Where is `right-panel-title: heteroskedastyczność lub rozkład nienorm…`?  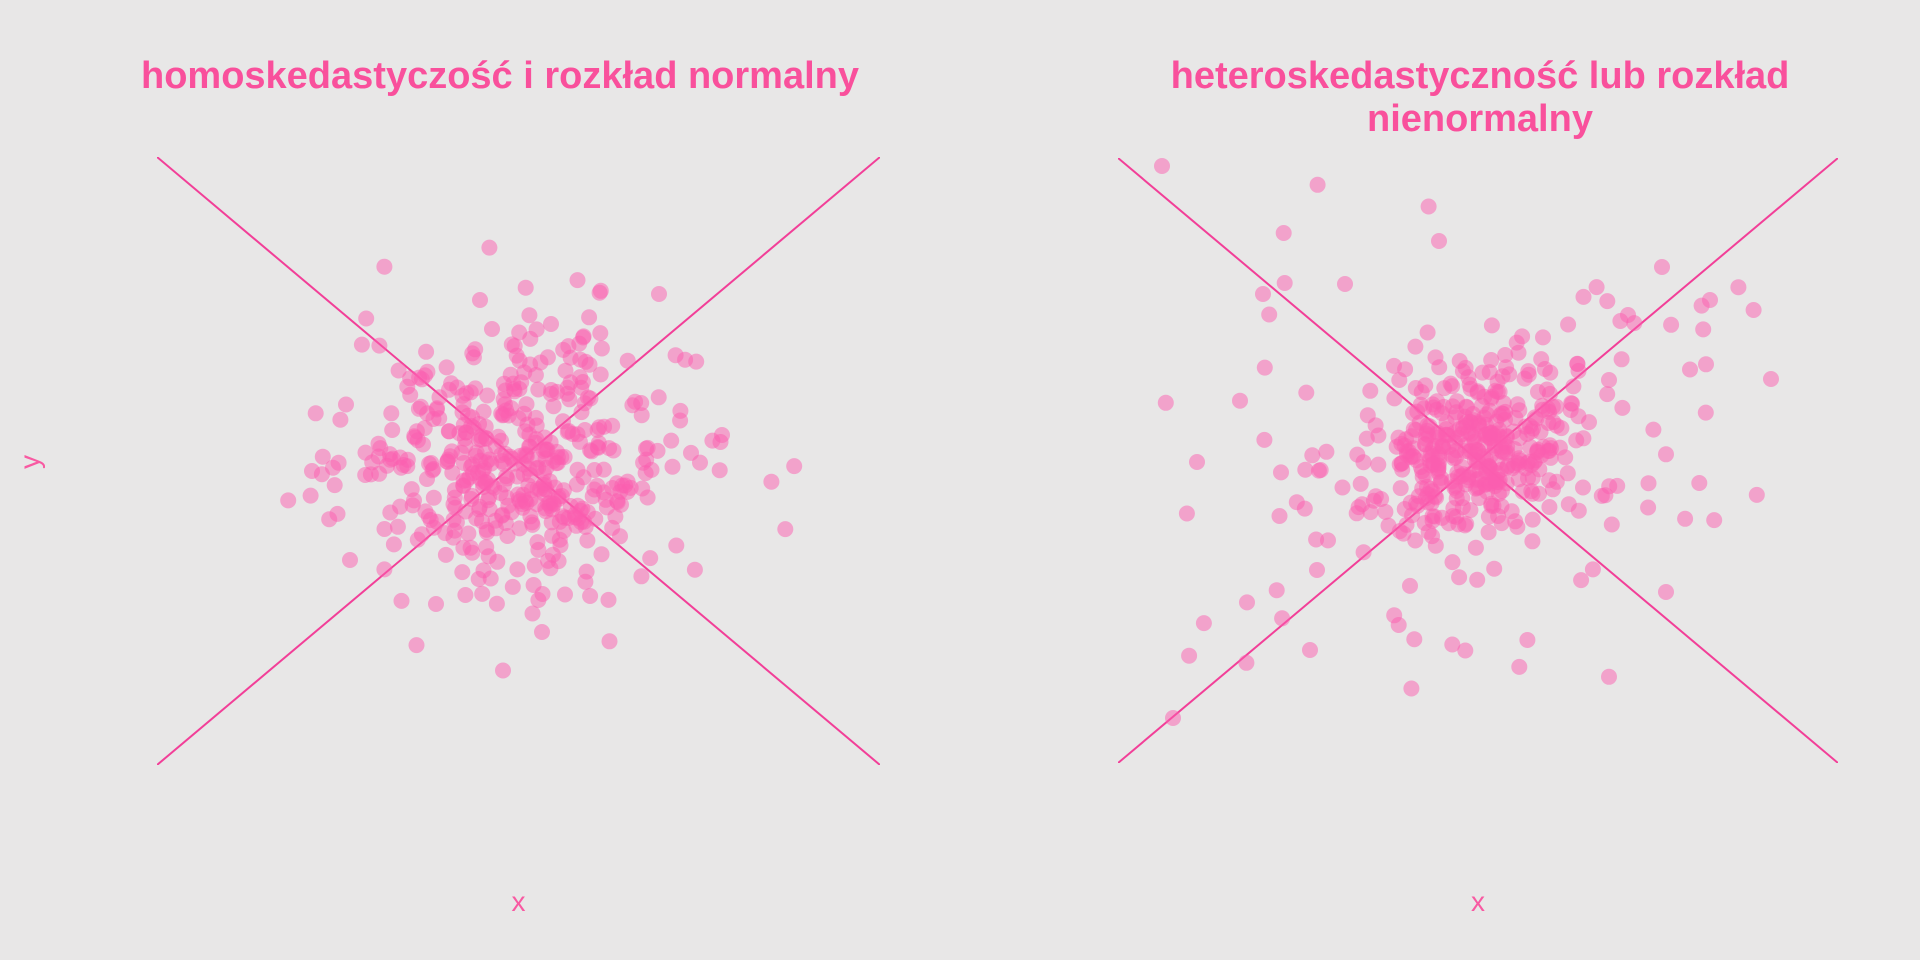
right-panel-title: heteroskedastyczność lub rozkład nienorm… is located at coordinates (1480, 97).